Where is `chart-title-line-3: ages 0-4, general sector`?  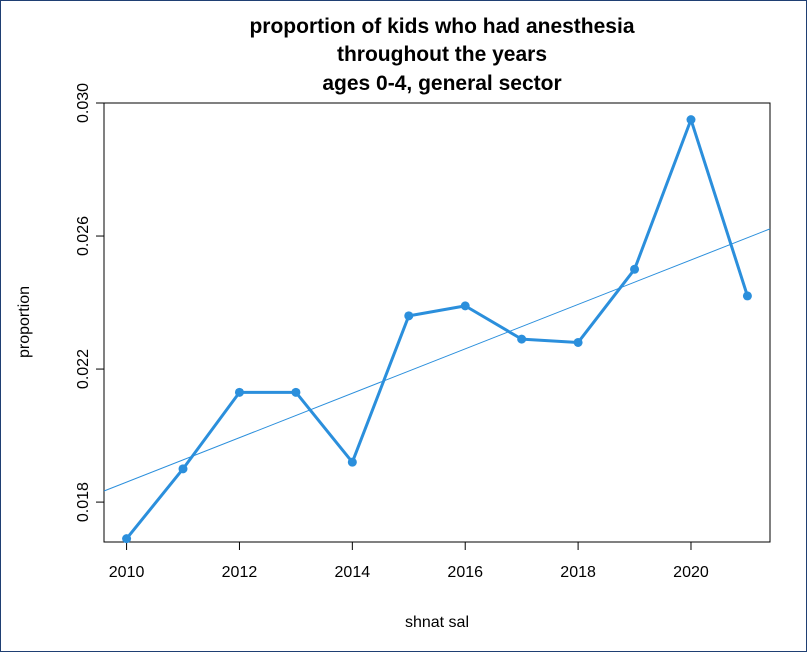 chart-title-line-3: ages 0-4, general sector is located at coordinates (441, 83).